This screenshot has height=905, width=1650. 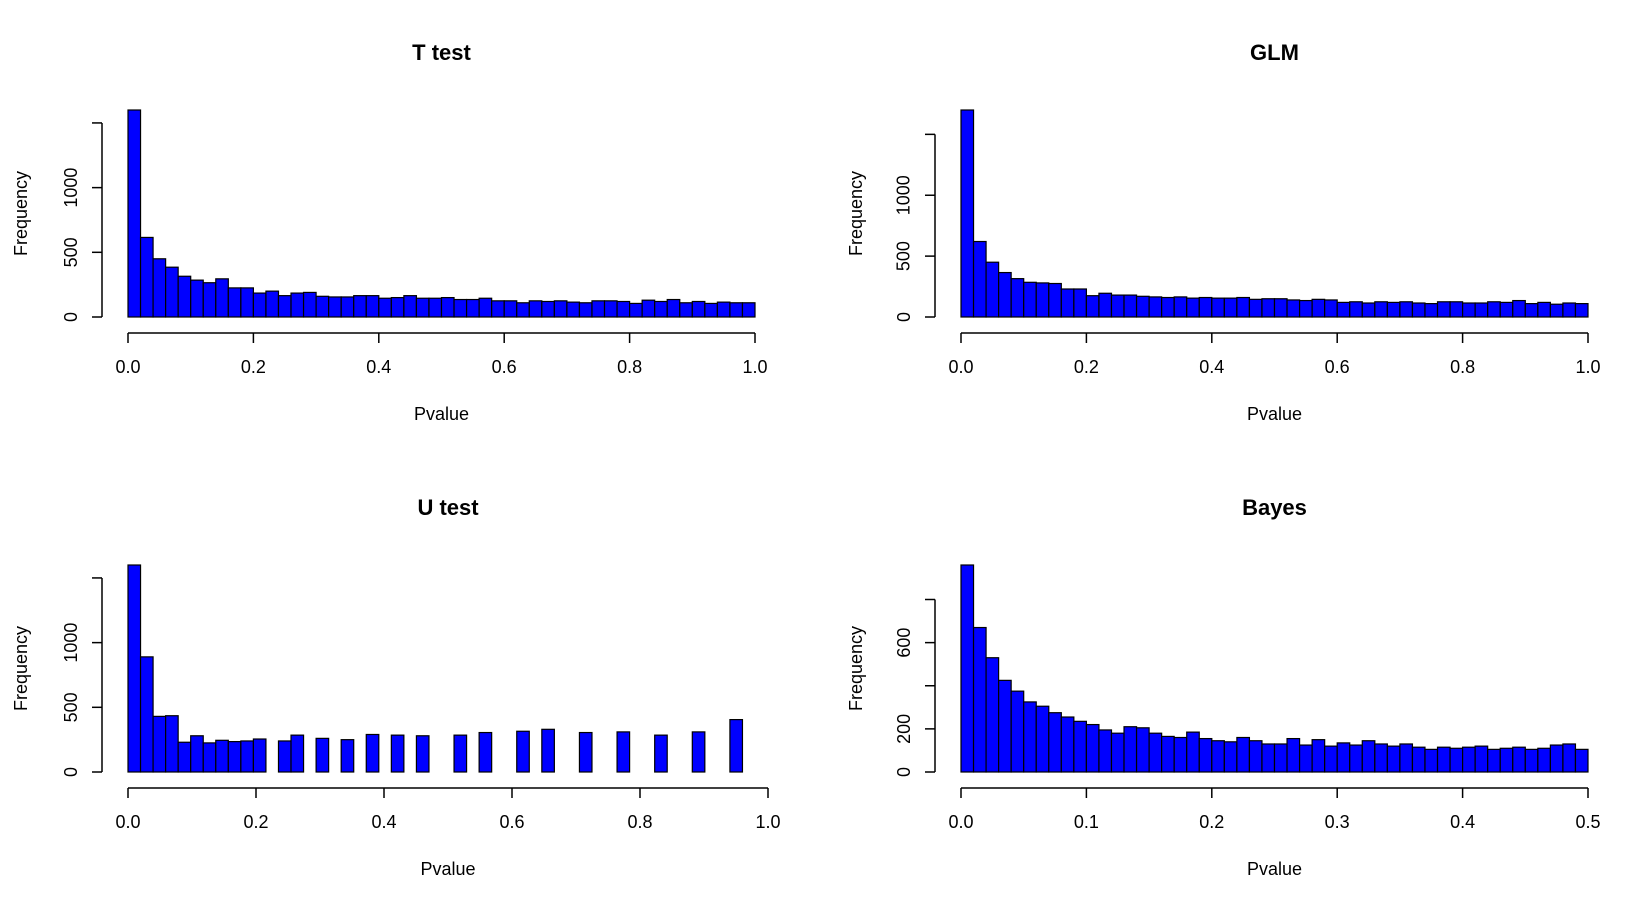 I want to click on x-tick-label: 1.0, so click(x=1587, y=367).